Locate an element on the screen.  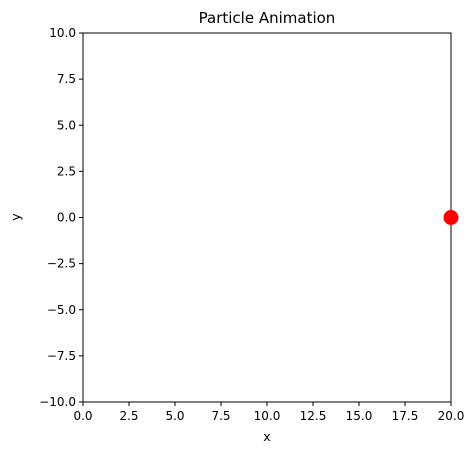
y-tick-label: −7.5 is located at coordinates (61, 356).